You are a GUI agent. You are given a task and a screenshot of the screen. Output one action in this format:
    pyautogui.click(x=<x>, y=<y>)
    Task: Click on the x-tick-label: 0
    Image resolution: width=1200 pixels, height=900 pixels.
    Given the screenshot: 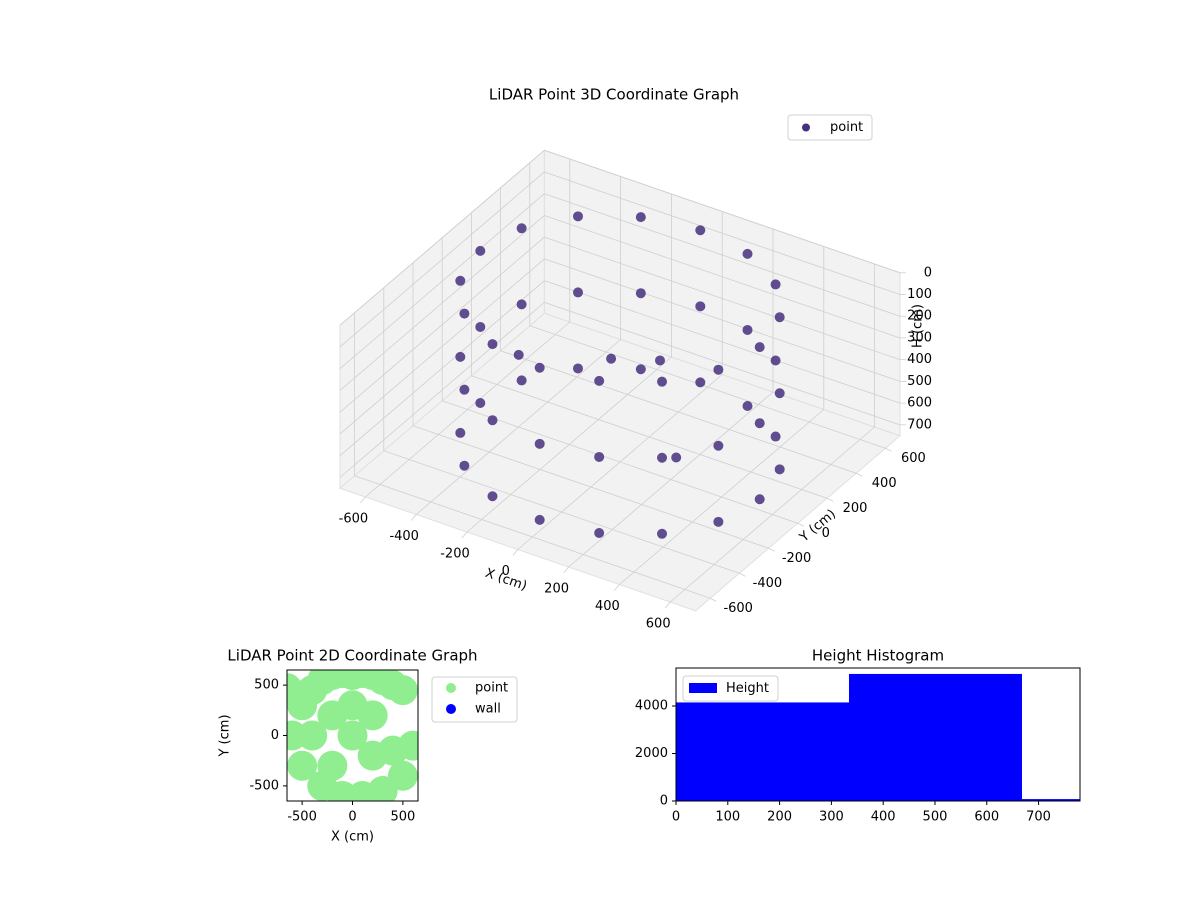 What is the action you would take?
    pyautogui.click(x=676, y=817)
    